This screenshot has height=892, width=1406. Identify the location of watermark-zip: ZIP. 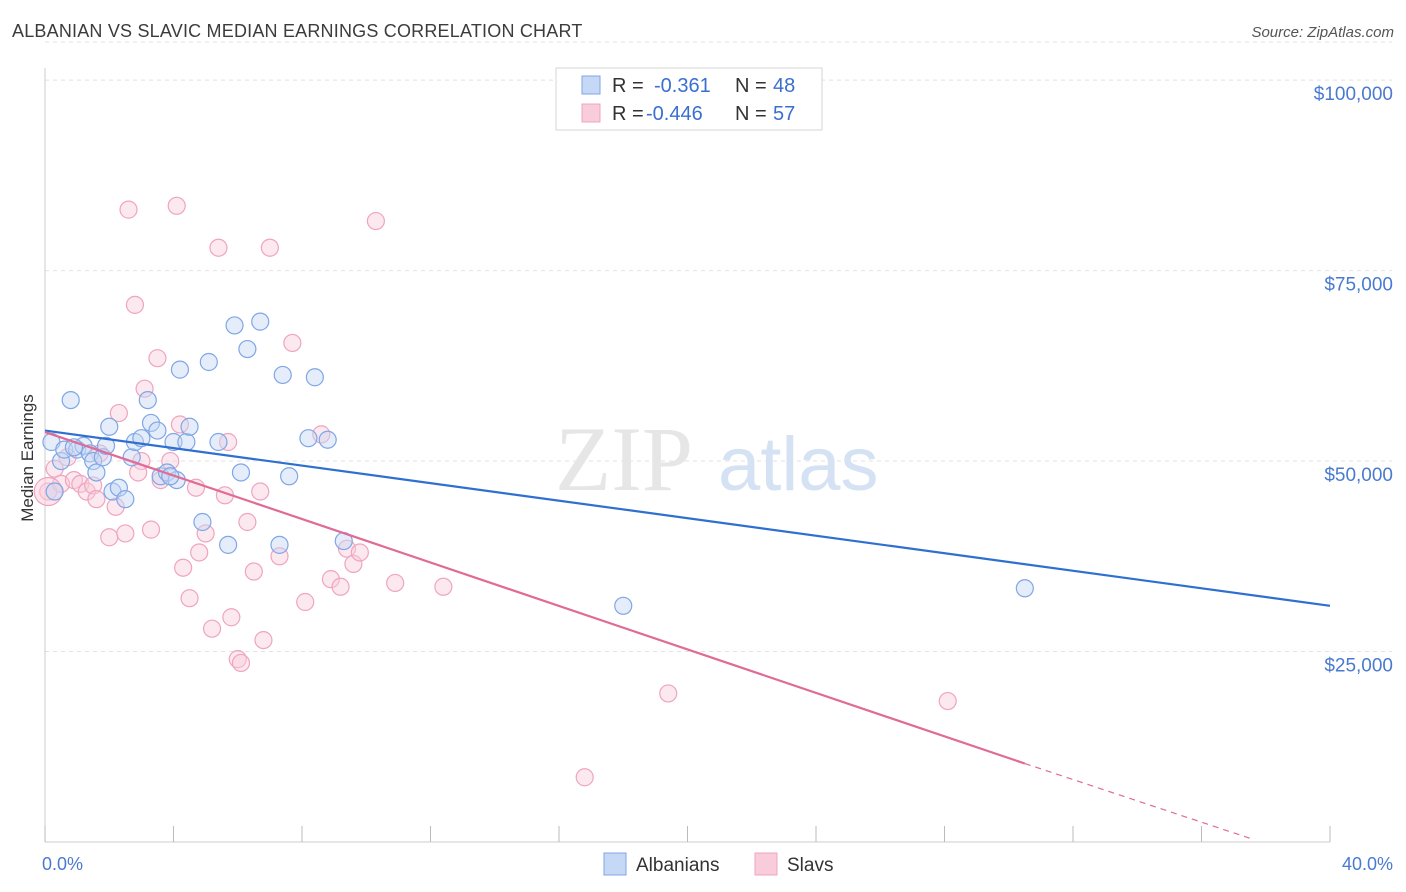
(624, 459).